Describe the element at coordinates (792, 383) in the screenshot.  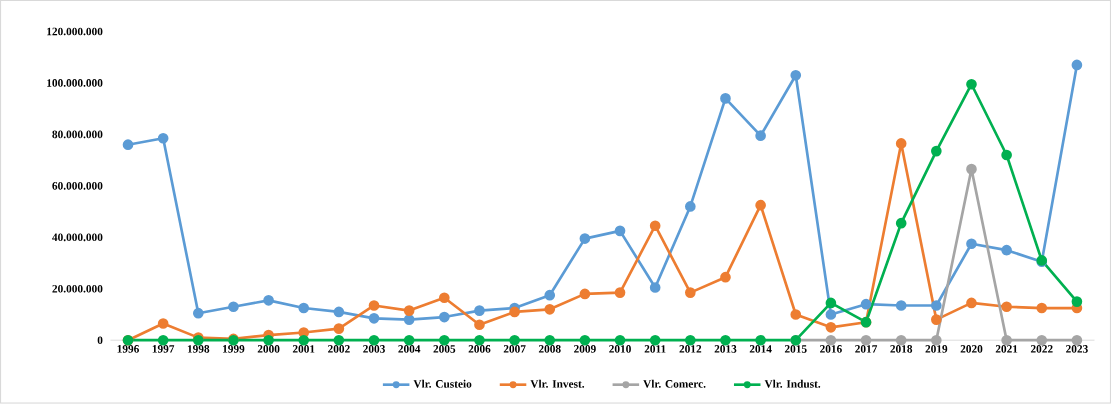
I see `legend-label: Vlr. Indust.` at that location.